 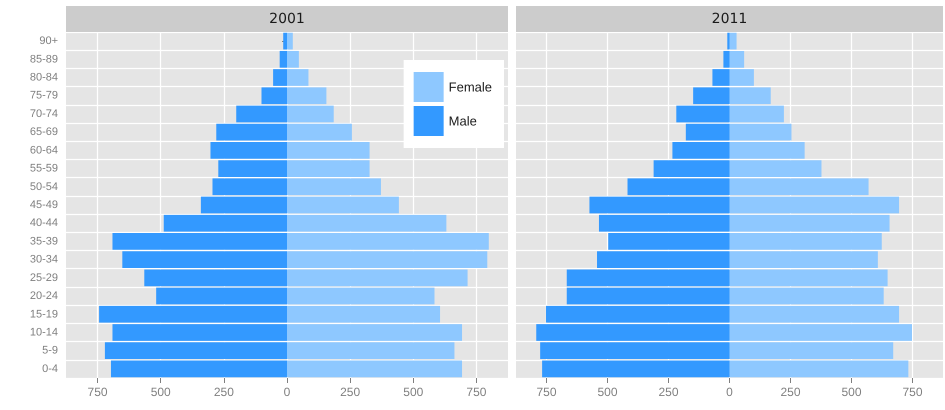 What do you see at coordinates (44, 96) in the screenshot?
I see `y-tick-label: 75-79` at bounding box center [44, 96].